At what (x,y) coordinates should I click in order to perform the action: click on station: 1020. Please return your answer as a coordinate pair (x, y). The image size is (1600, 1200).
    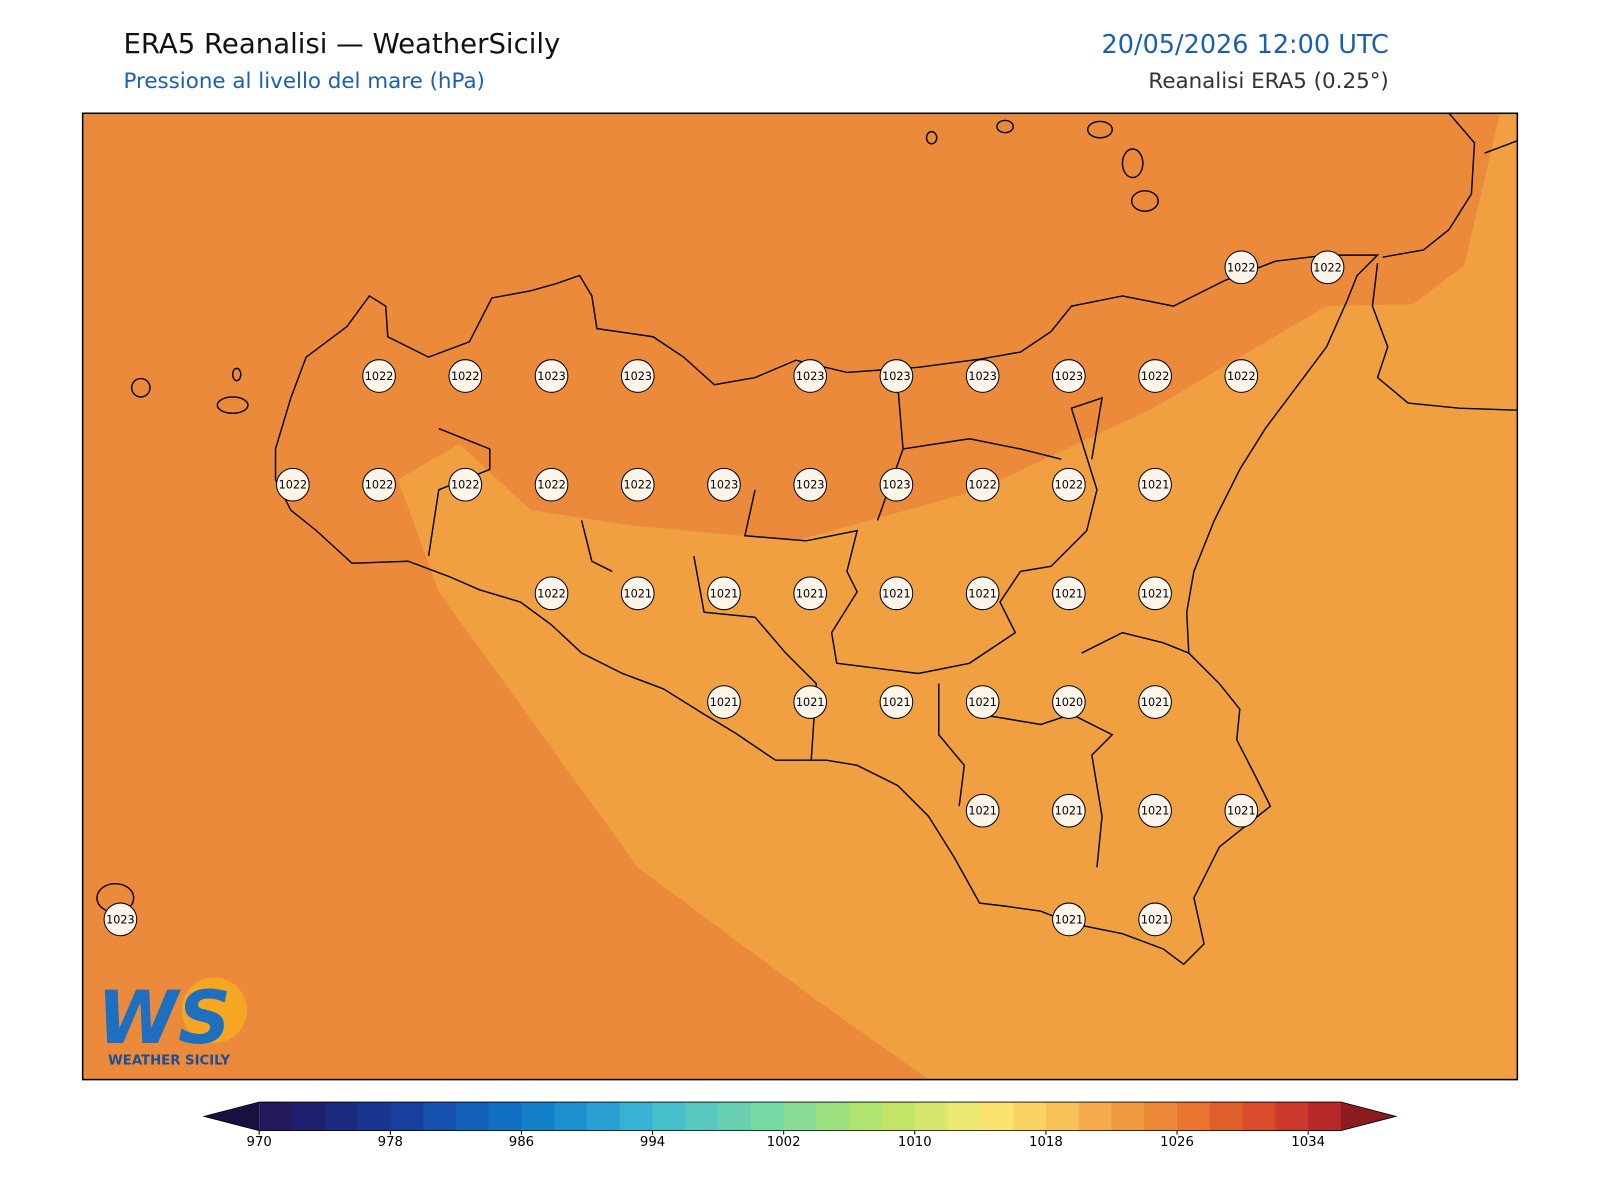
    Looking at the image, I should click on (1069, 702).